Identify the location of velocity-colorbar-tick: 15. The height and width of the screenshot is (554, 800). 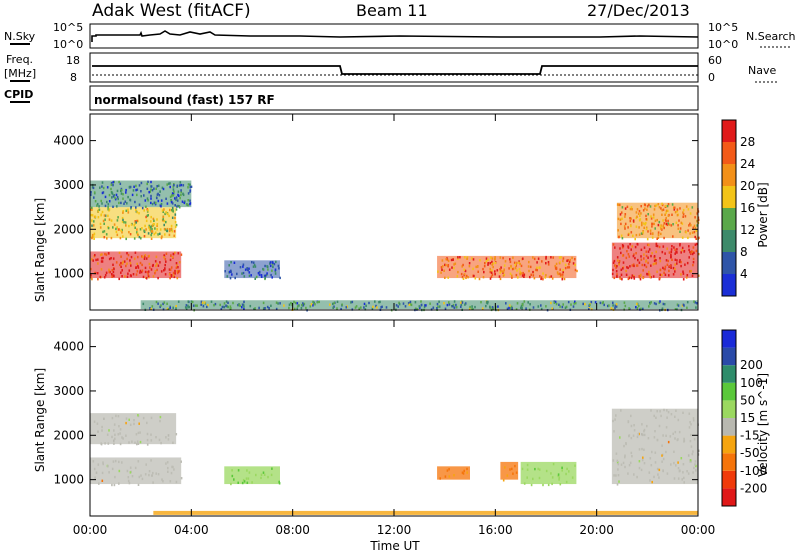
(747, 418).